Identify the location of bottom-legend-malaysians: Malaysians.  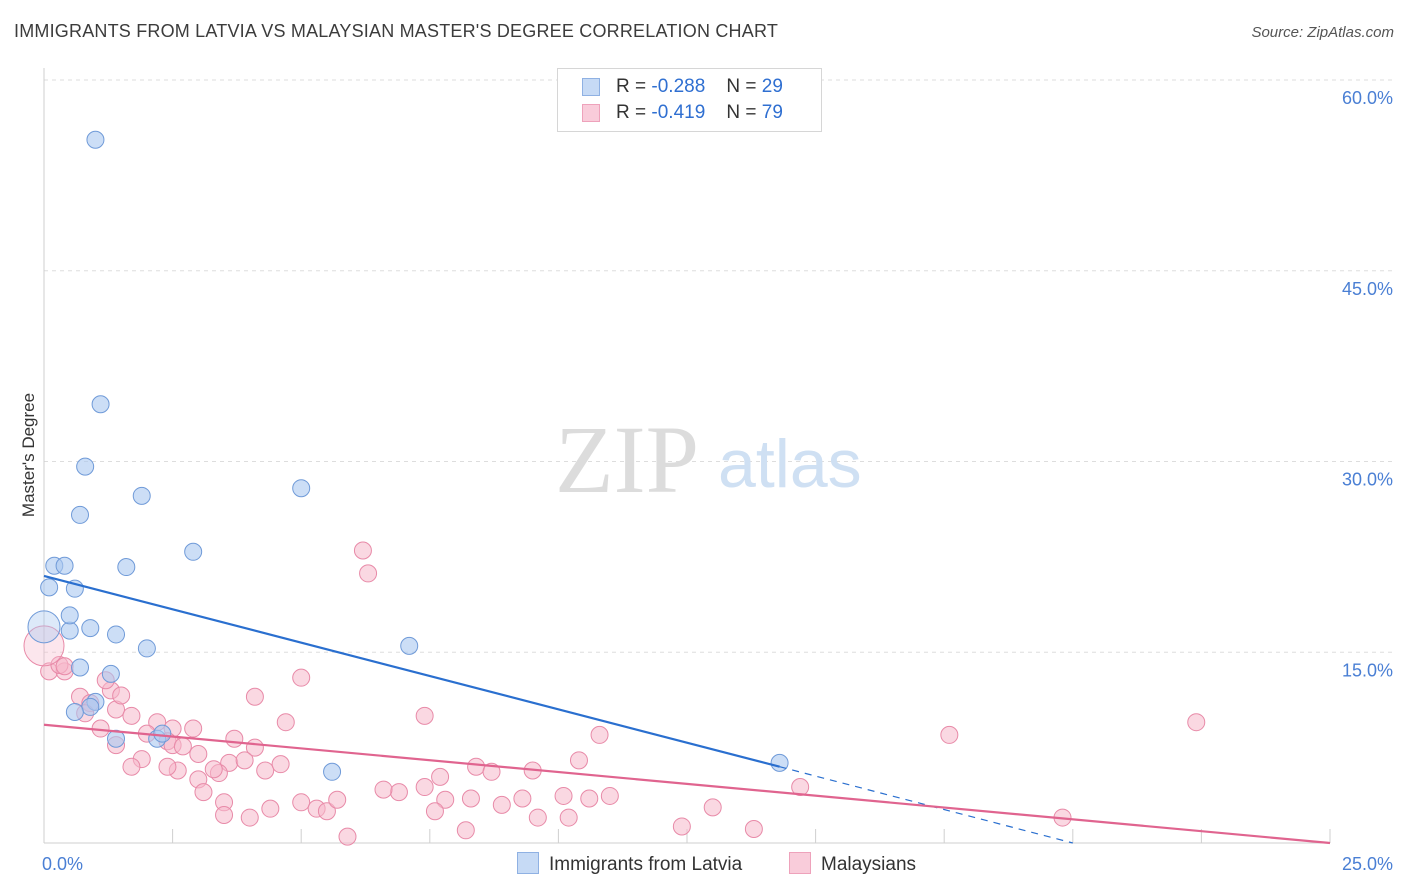
(852, 864).